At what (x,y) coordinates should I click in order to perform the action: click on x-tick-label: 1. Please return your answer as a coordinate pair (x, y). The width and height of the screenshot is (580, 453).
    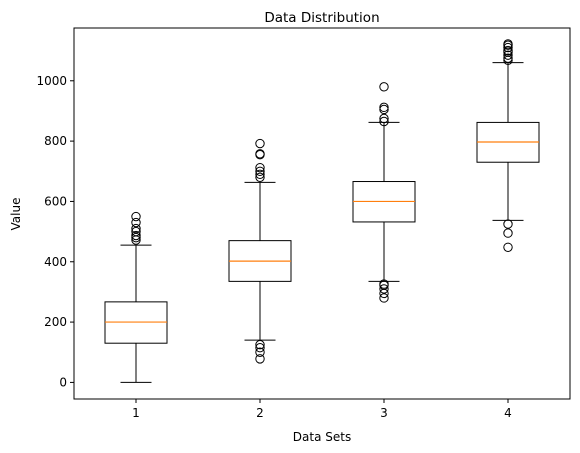
    Looking at the image, I should click on (136, 413).